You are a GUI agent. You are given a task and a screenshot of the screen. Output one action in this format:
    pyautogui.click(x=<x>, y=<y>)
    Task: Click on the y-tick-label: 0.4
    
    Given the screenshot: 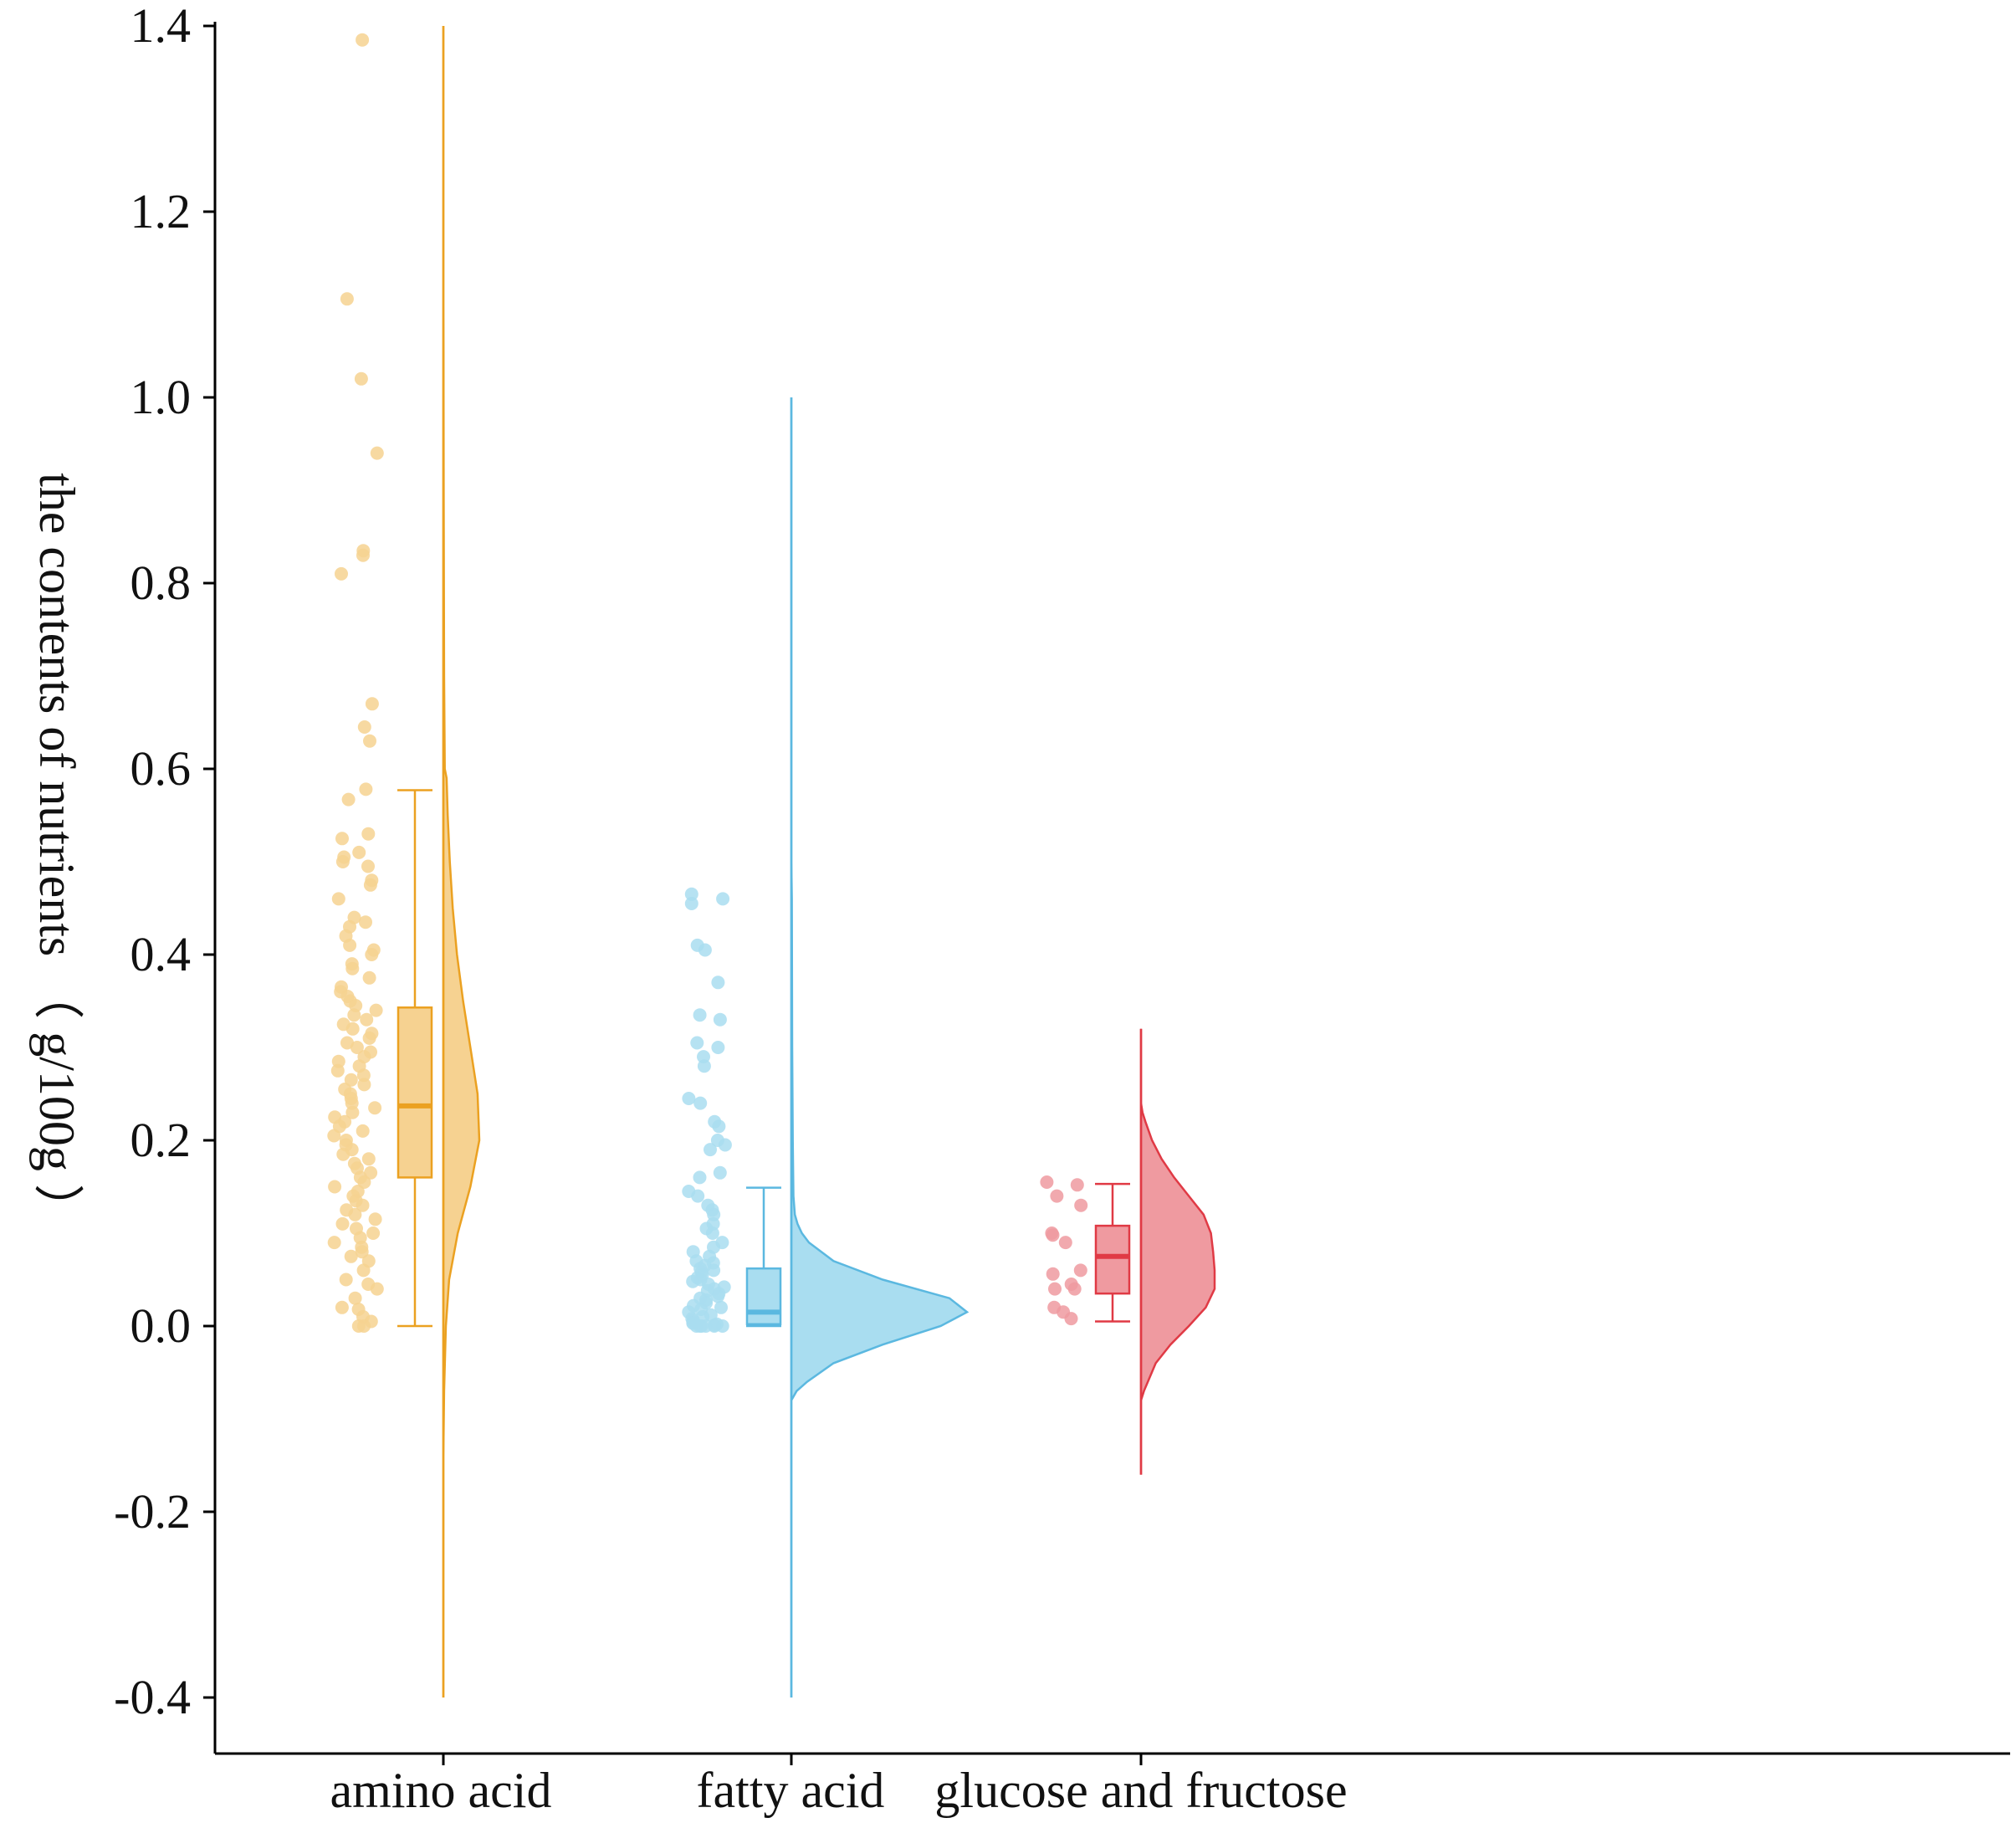 What is the action you would take?
    pyautogui.click(x=161, y=954)
    